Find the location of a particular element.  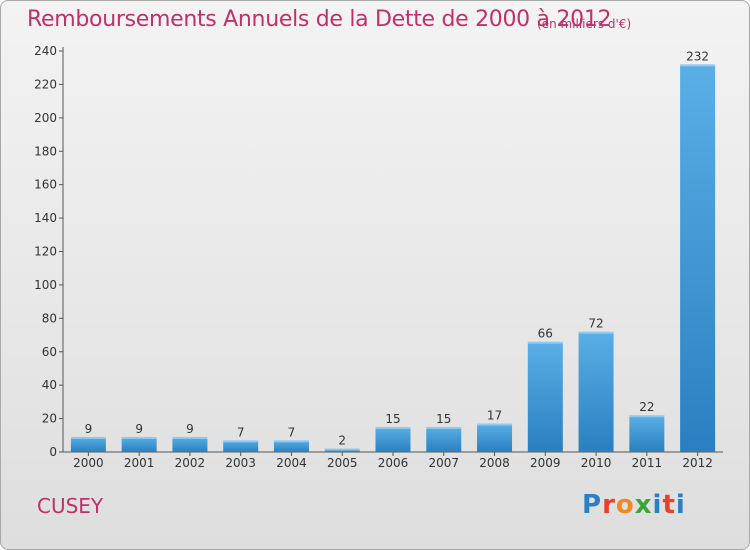

x-tick-label-2005: 2005 is located at coordinates (342, 463).